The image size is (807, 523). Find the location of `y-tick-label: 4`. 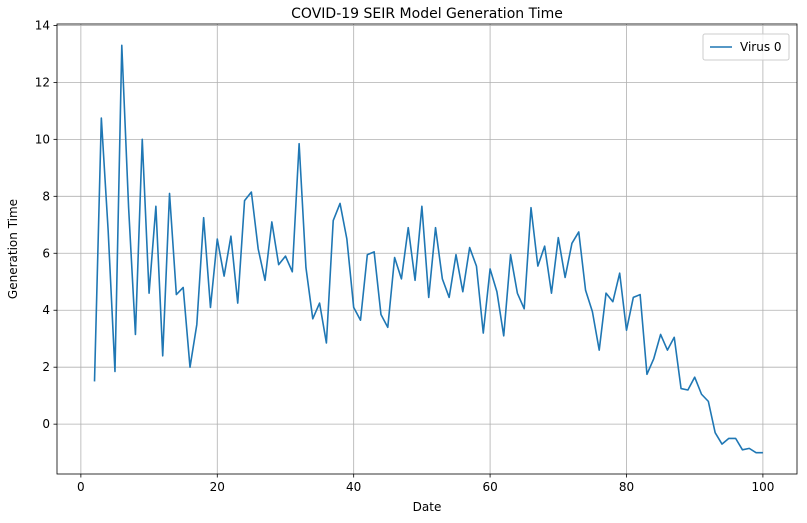

y-tick-label: 4 is located at coordinates (46, 310).